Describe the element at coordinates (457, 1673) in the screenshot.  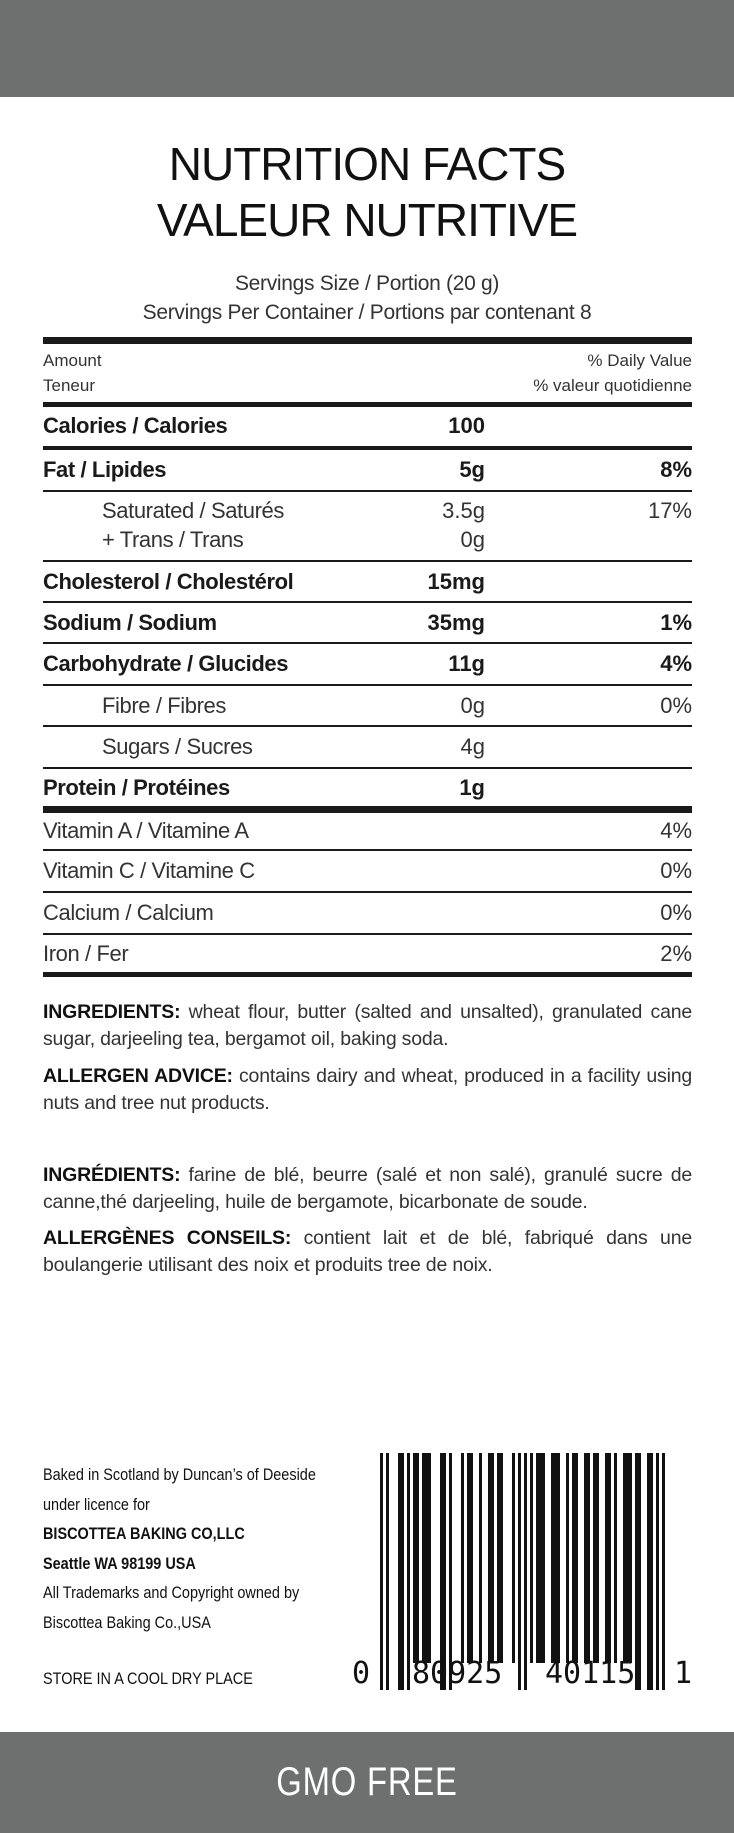
I see `barcode-left-digits: 80925` at that location.